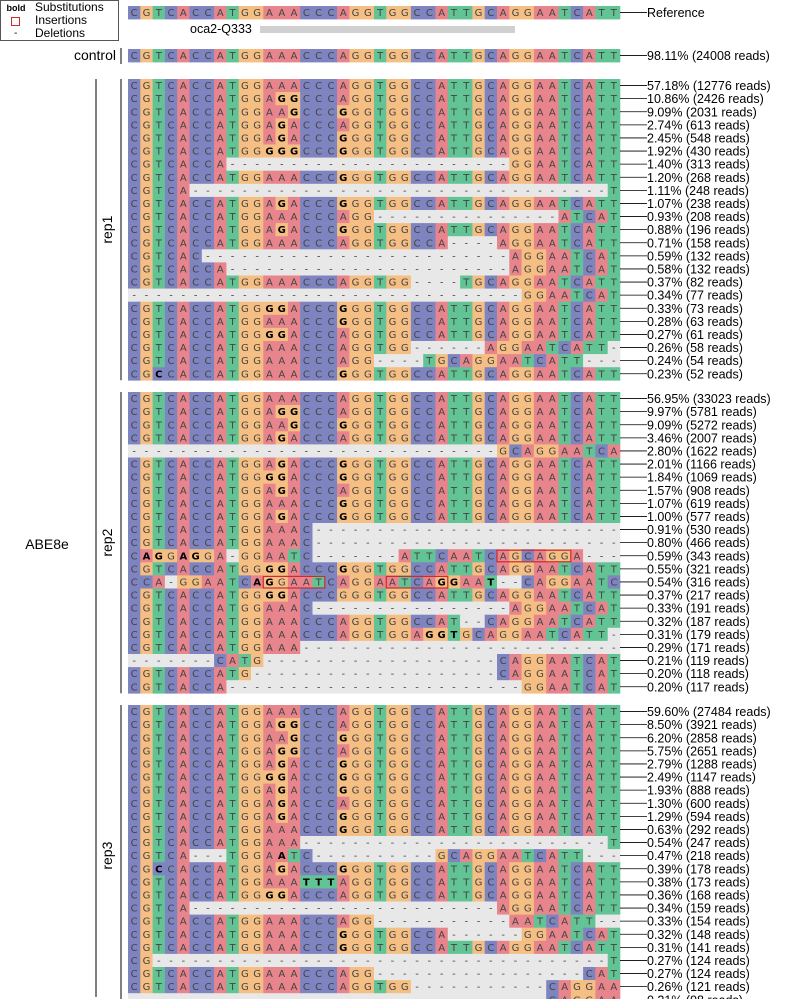 Image resolution: width=790 pixels, height=999 pixels. Describe the element at coordinates (698, 817) in the screenshot. I see `read-percentage: 1.29% (594 reads)` at that location.